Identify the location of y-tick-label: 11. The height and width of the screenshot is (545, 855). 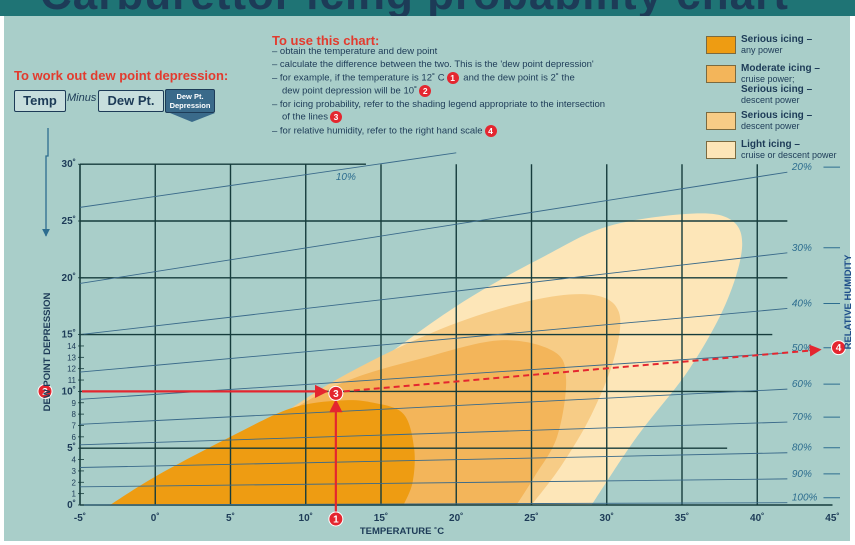
(72, 380).